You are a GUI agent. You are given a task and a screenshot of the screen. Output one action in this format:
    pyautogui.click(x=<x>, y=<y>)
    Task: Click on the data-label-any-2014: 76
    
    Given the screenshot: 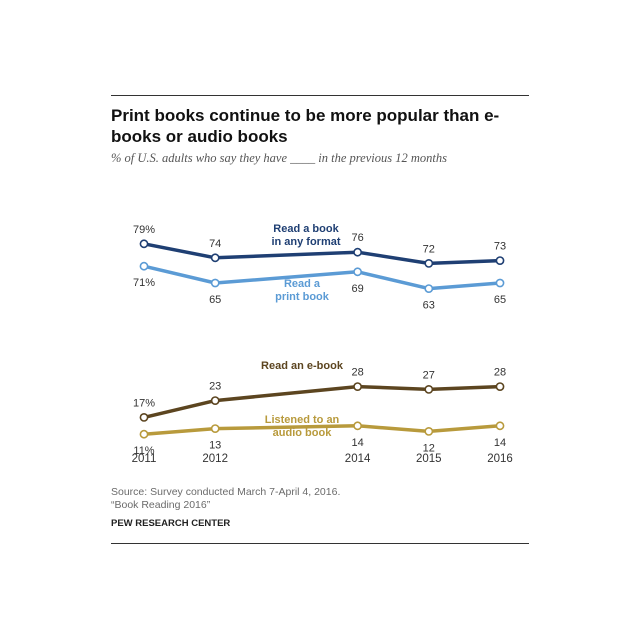 What is the action you would take?
    pyautogui.click(x=357, y=238)
    